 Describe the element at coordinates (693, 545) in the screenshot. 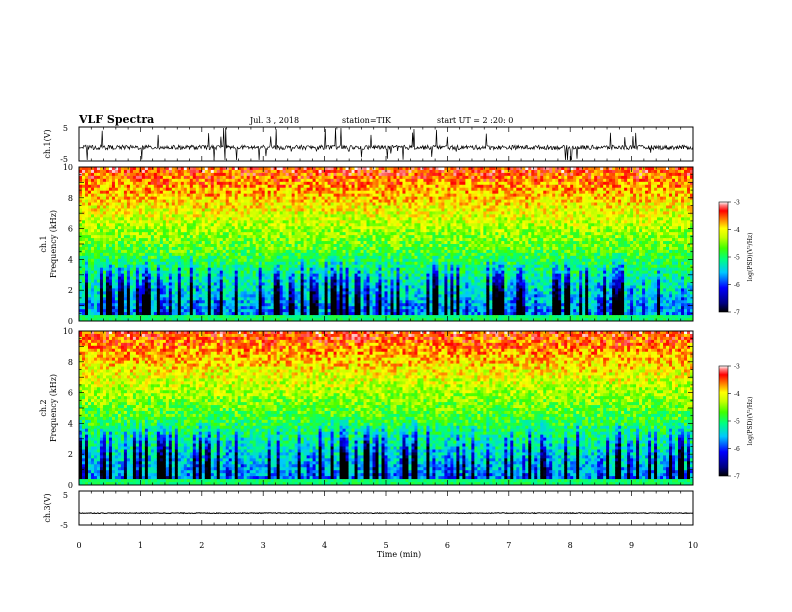

I see `time-xtick-label: 10` at that location.